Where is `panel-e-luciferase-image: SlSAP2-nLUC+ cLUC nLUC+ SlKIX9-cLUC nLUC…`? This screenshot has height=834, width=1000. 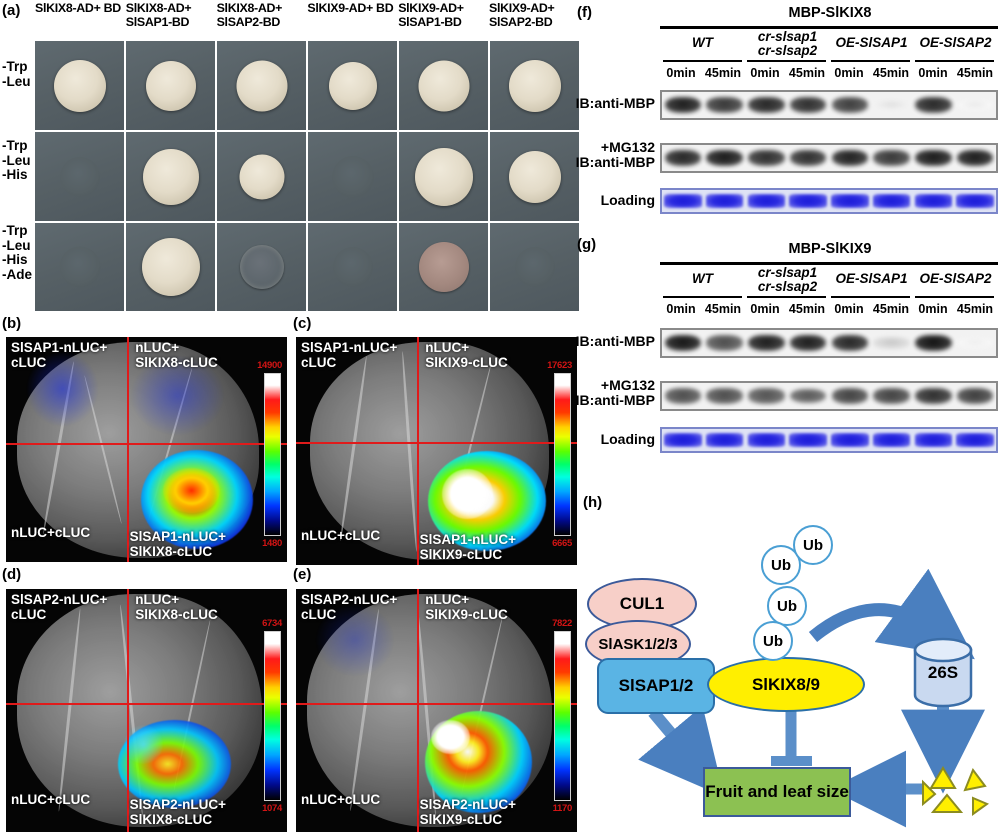
panel-e-luciferase-image: SlSAP2-nLUC+ cLUC nLUC+ SlKIX9-cLUC nLUC… is located at coordinates (436, 710).